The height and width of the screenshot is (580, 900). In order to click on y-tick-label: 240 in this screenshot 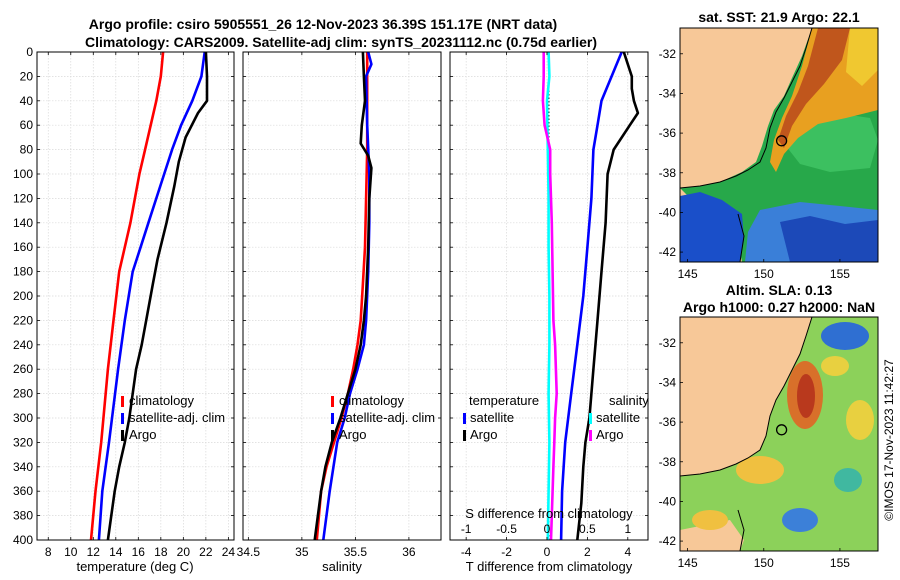, I will do `click(23, 345)`.